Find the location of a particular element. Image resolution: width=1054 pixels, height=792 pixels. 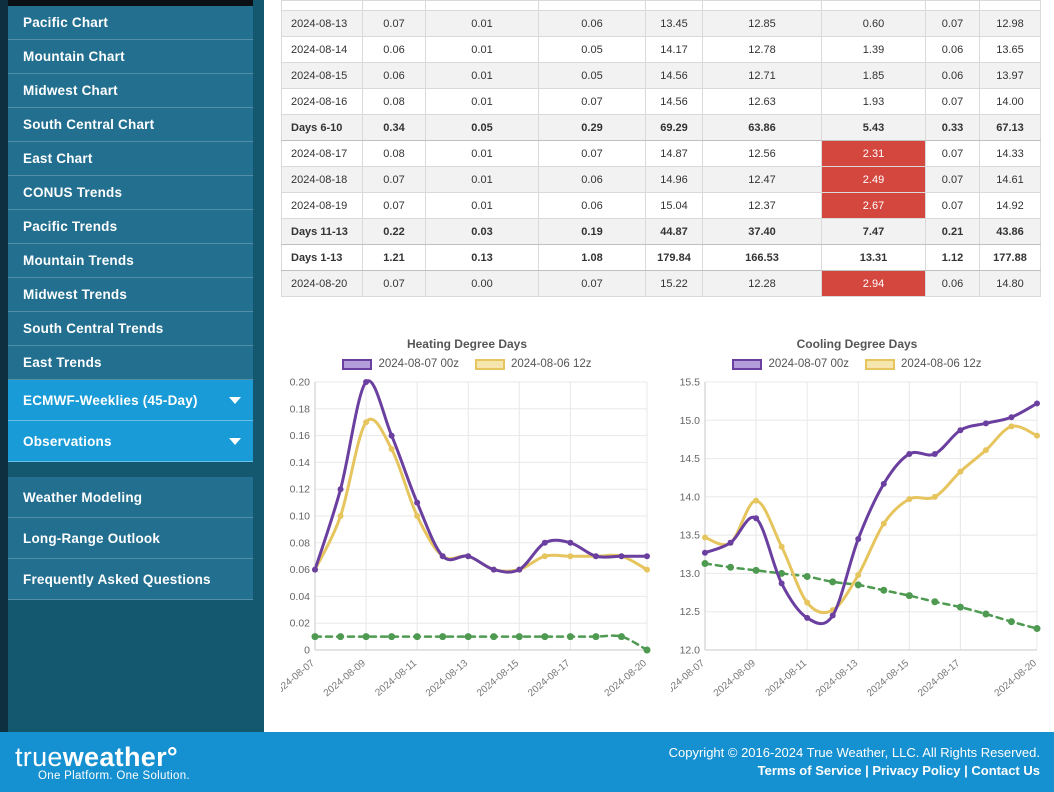

table-cell-value: 15.22 is located at coordinates (674, 283).